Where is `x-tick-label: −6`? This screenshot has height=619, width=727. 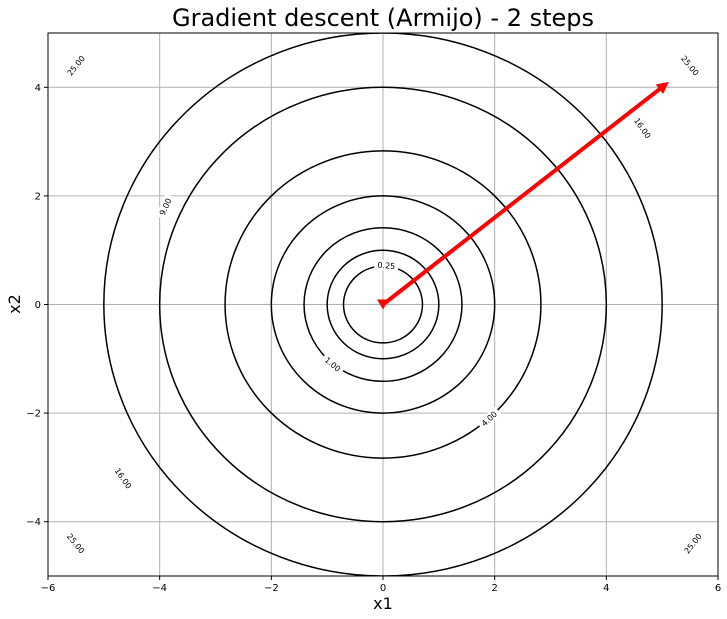
x-tick-label: −6 is located at coordinates (48, 588).